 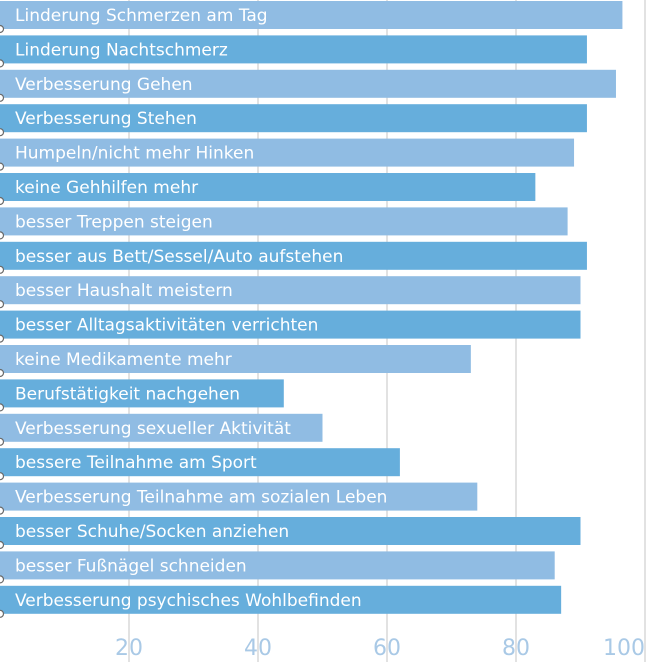 What do you see at coordinates (188, 601) in the screenshot?
I see `bar-label-17: Verbesserung psychisches Wohlbefinden` at bounding box center [188, 601].